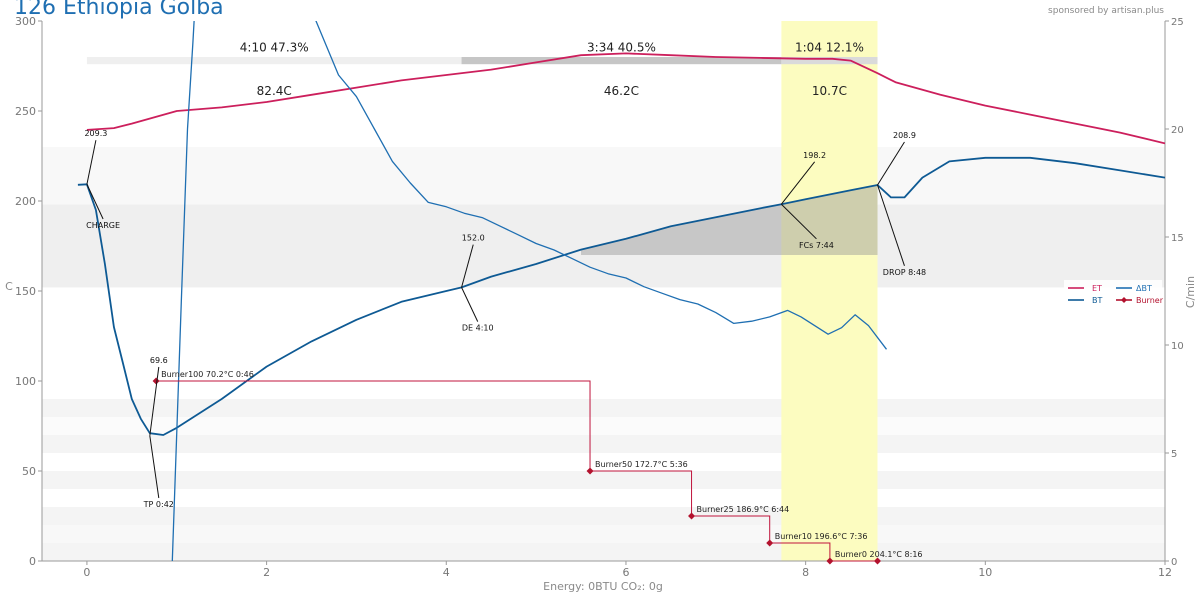 This screenshot has width=1200, height=595. Describe the element at coordinates (446, 572) in the screenshot. I see `x-tick-label: 4` at that location.